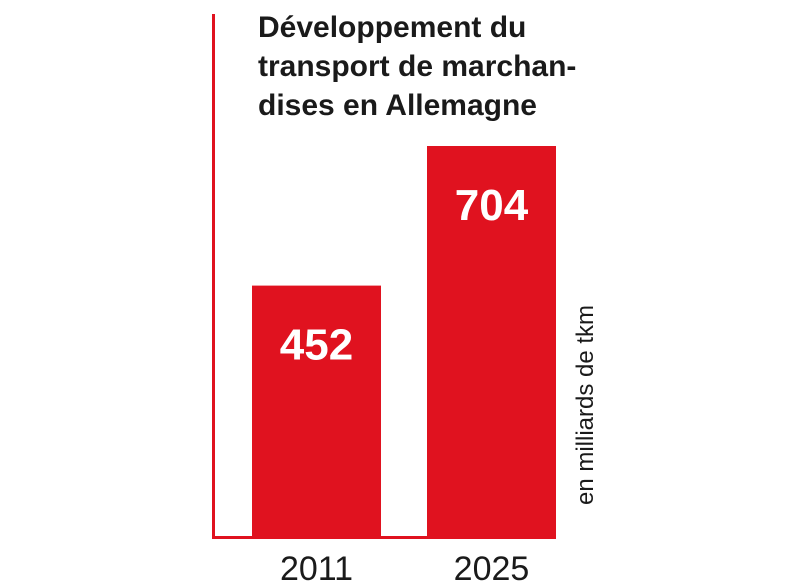 The width and height of the screenshot is (810, 586). Describe the element at coordinates (492, 205) in the screenshot. I see `bar-value-label-2025: 704` at that location.